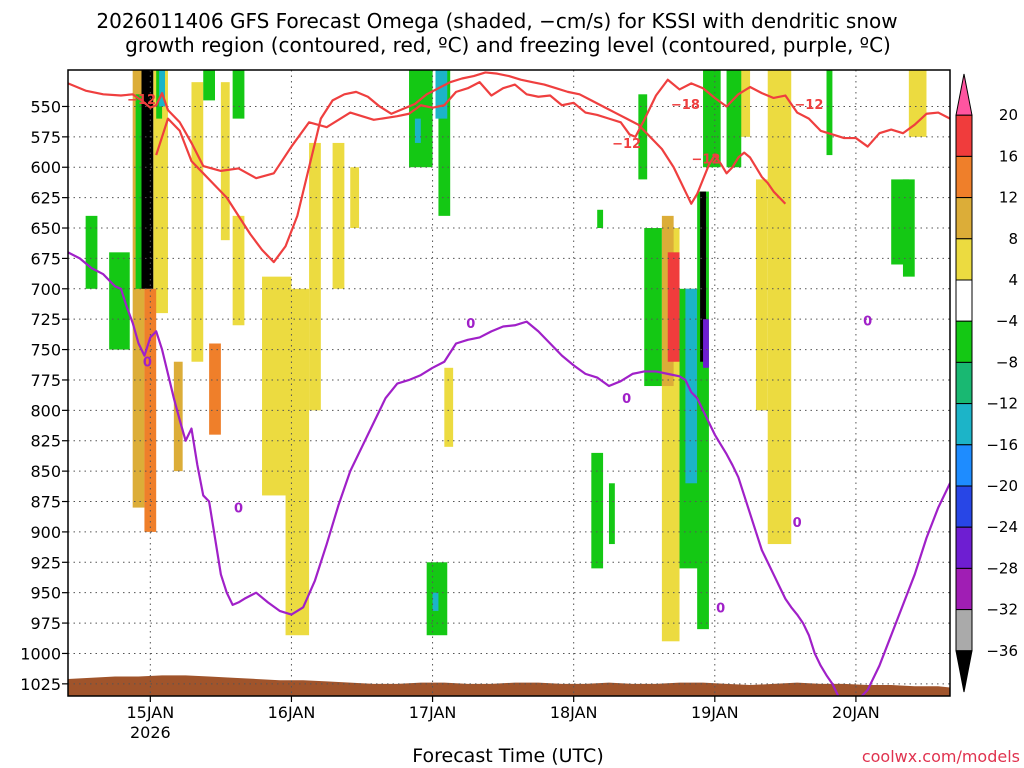 This screenshot has height=768, width=1024. What do you see at coordinates (150, 712) in the screenshot?
I see `x-tick-label: 15JAN` at bounding box center [150, 712].